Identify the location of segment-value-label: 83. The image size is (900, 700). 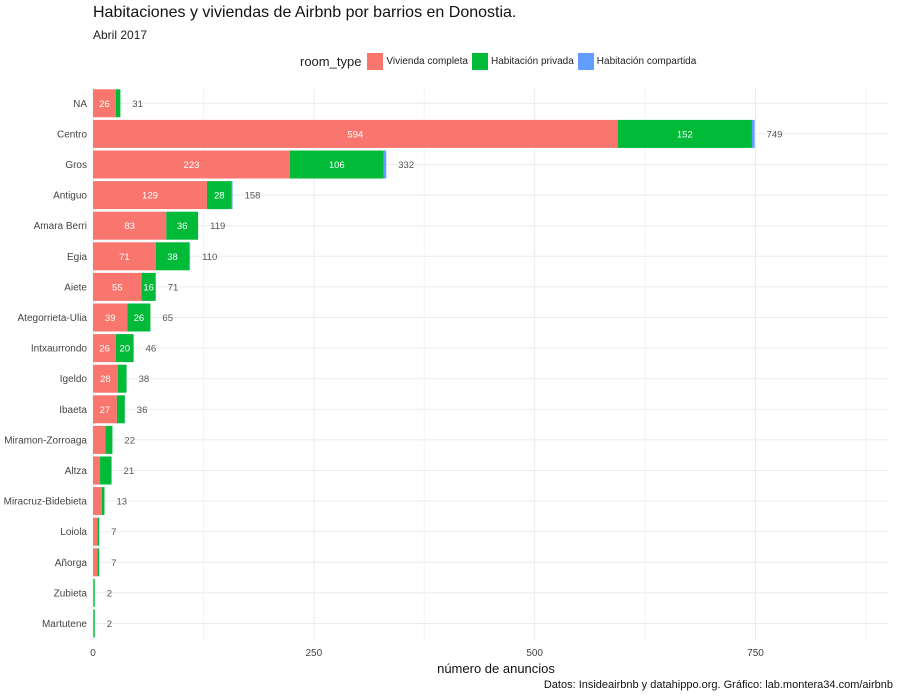
(129, 226).